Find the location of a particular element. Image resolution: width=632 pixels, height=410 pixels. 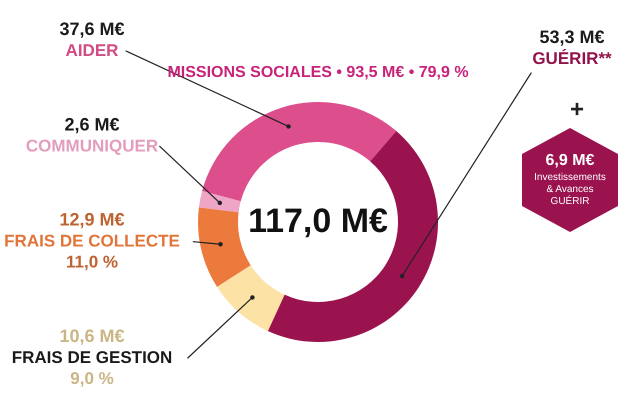

slice-label: AIDER is located at coordinates (92, 50).